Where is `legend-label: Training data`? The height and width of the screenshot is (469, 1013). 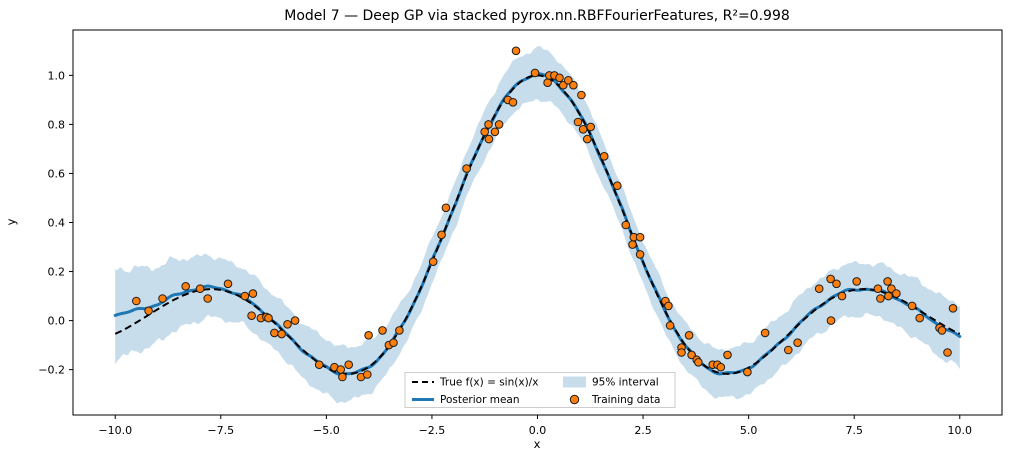 legend-label: Training data is located at coordinates (625, 400).